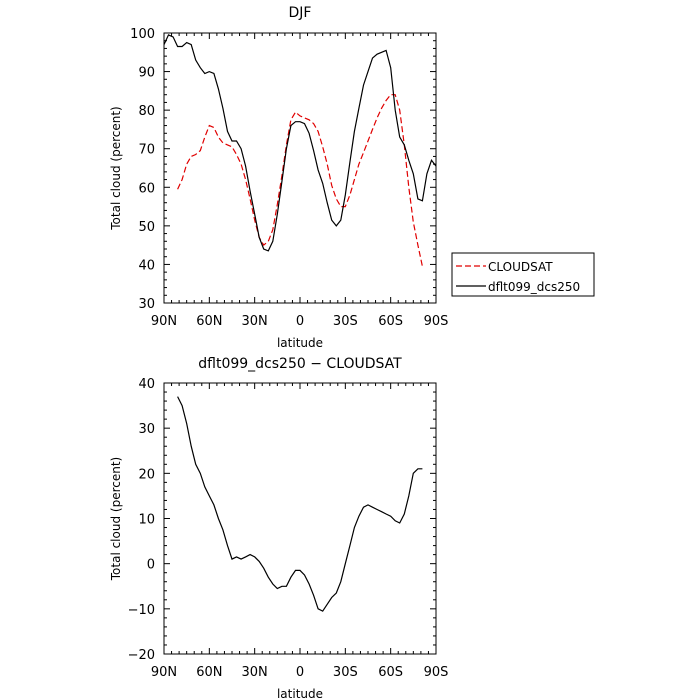 Image resolution: width=700 pixels, height=700 pixels. I want to click on legend: CLOUDSAT dflt099_dcs250, so click(523, 274).